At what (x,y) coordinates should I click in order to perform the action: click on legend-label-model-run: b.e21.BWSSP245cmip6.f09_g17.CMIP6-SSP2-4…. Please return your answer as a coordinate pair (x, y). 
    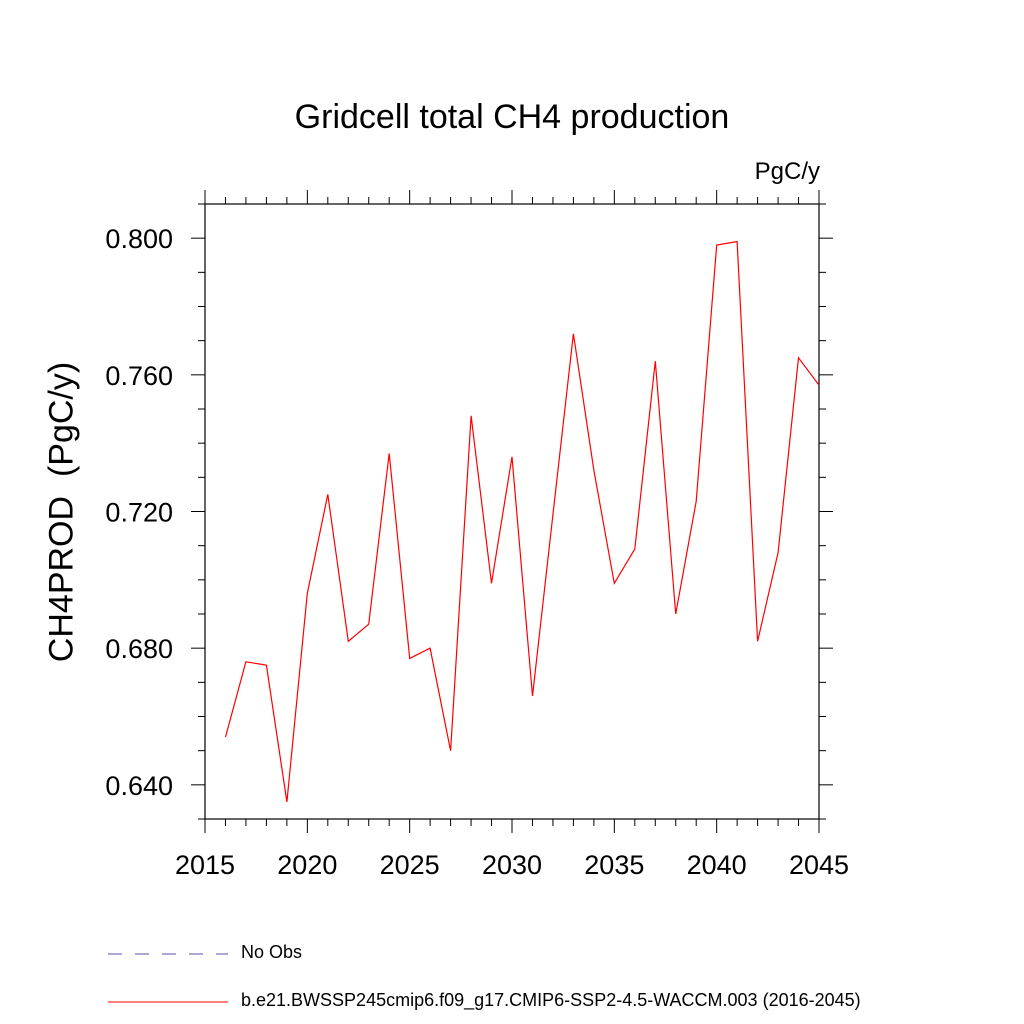
    Looking at the image, I should click on (551, 1000).